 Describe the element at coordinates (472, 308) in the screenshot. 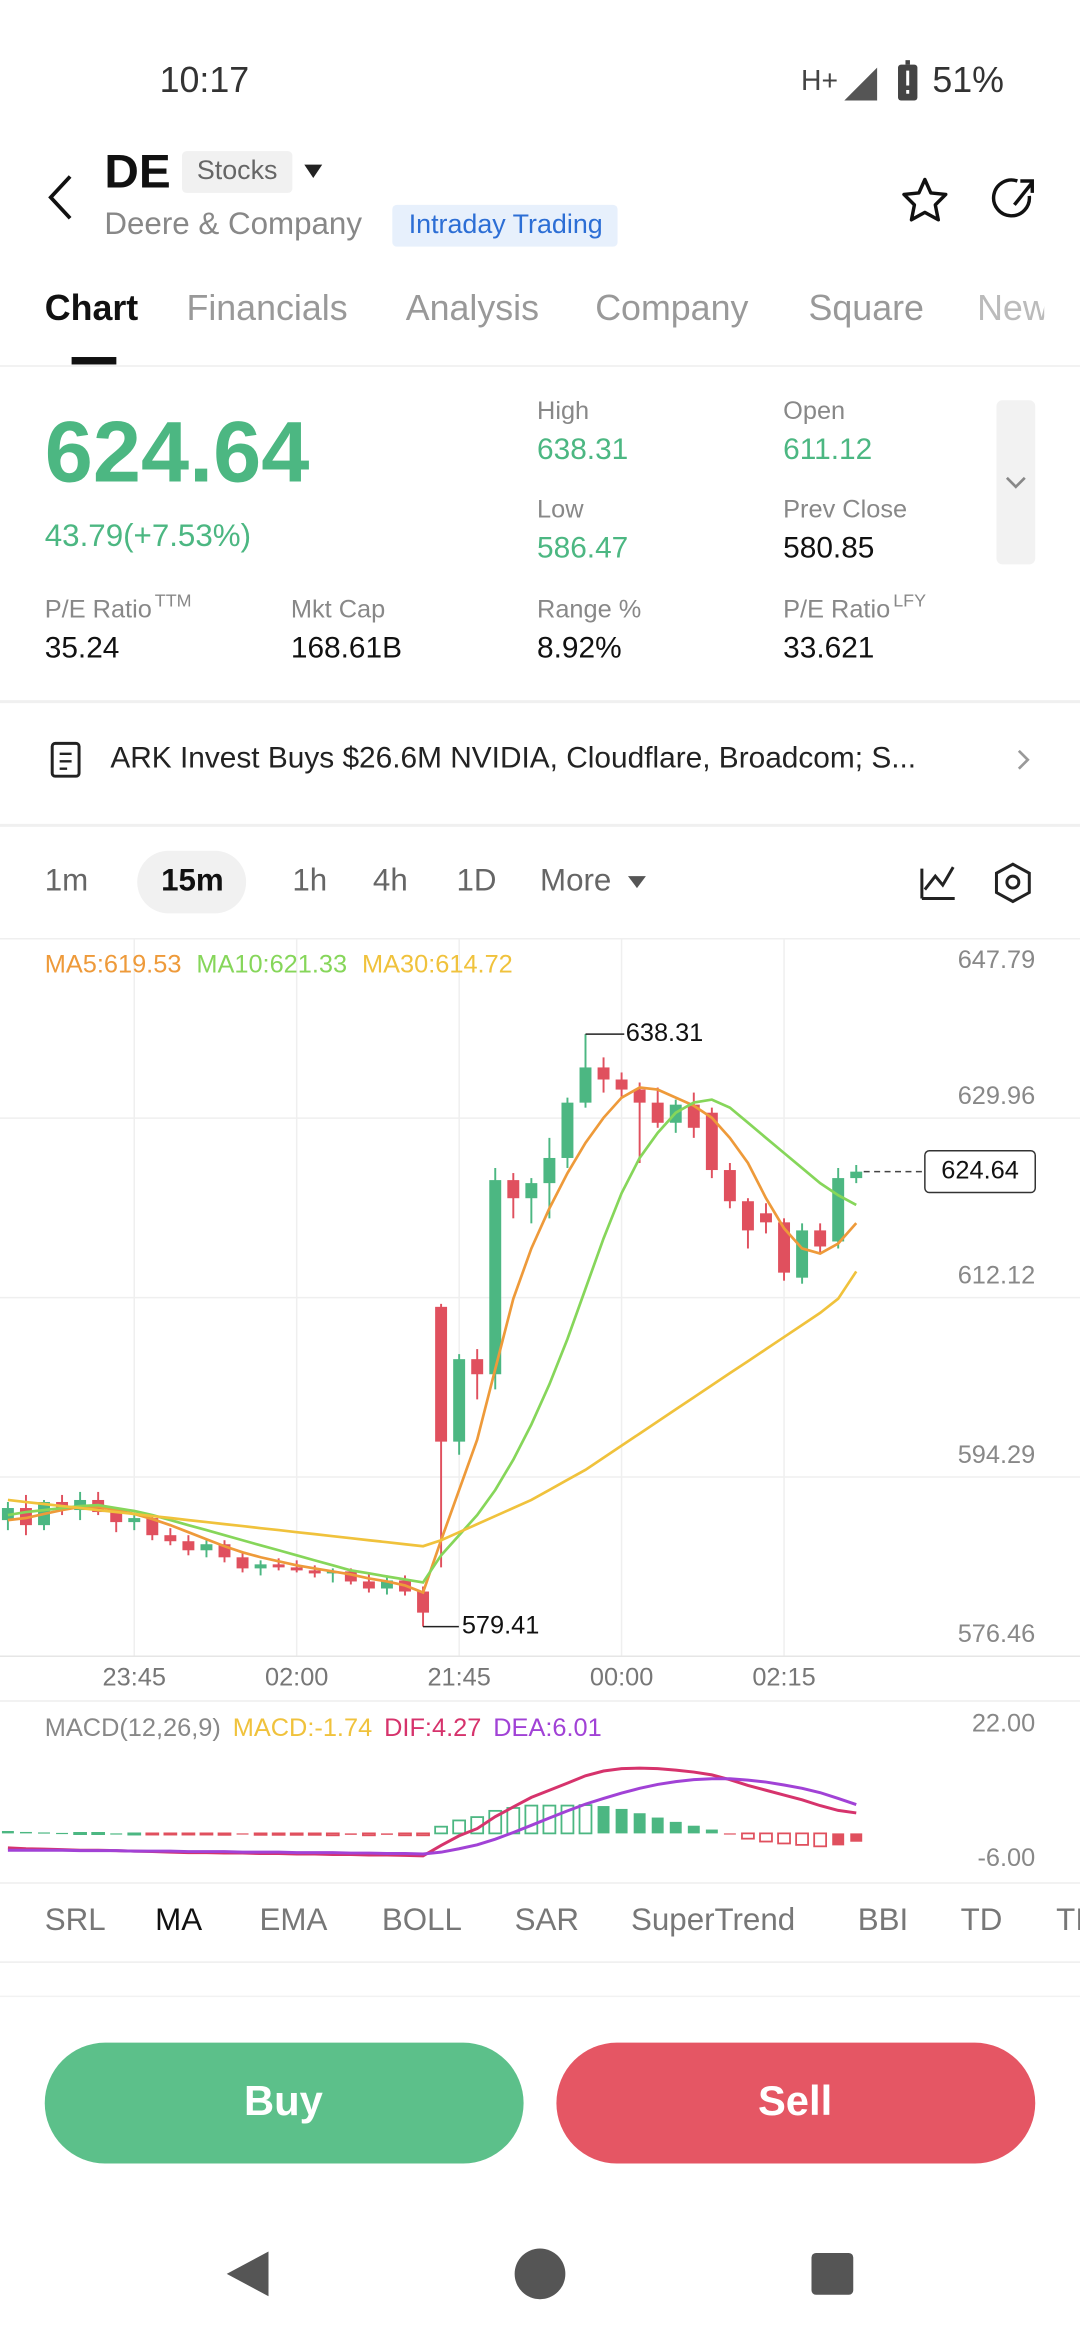

I see `tab: Analysis` at that location.